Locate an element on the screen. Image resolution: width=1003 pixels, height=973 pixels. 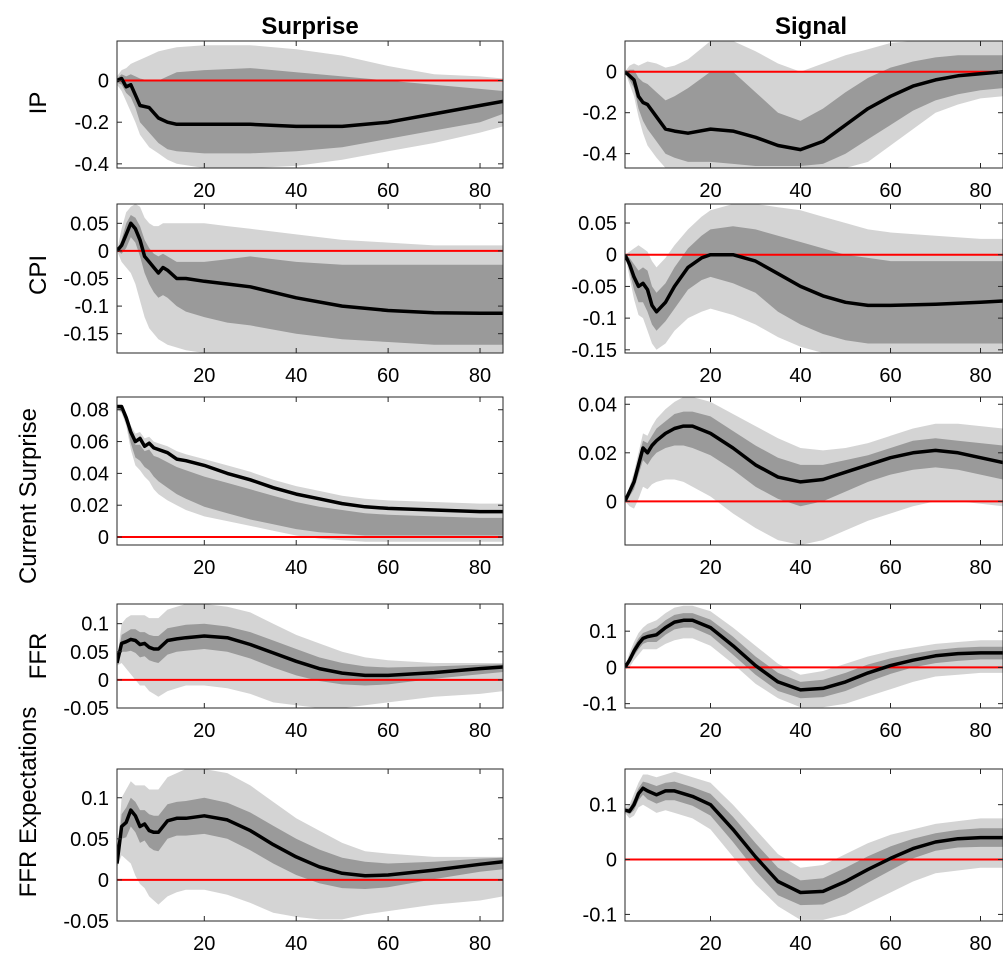
row-label-current-surprise: Current Surprise is located at coordinates (28, 496).